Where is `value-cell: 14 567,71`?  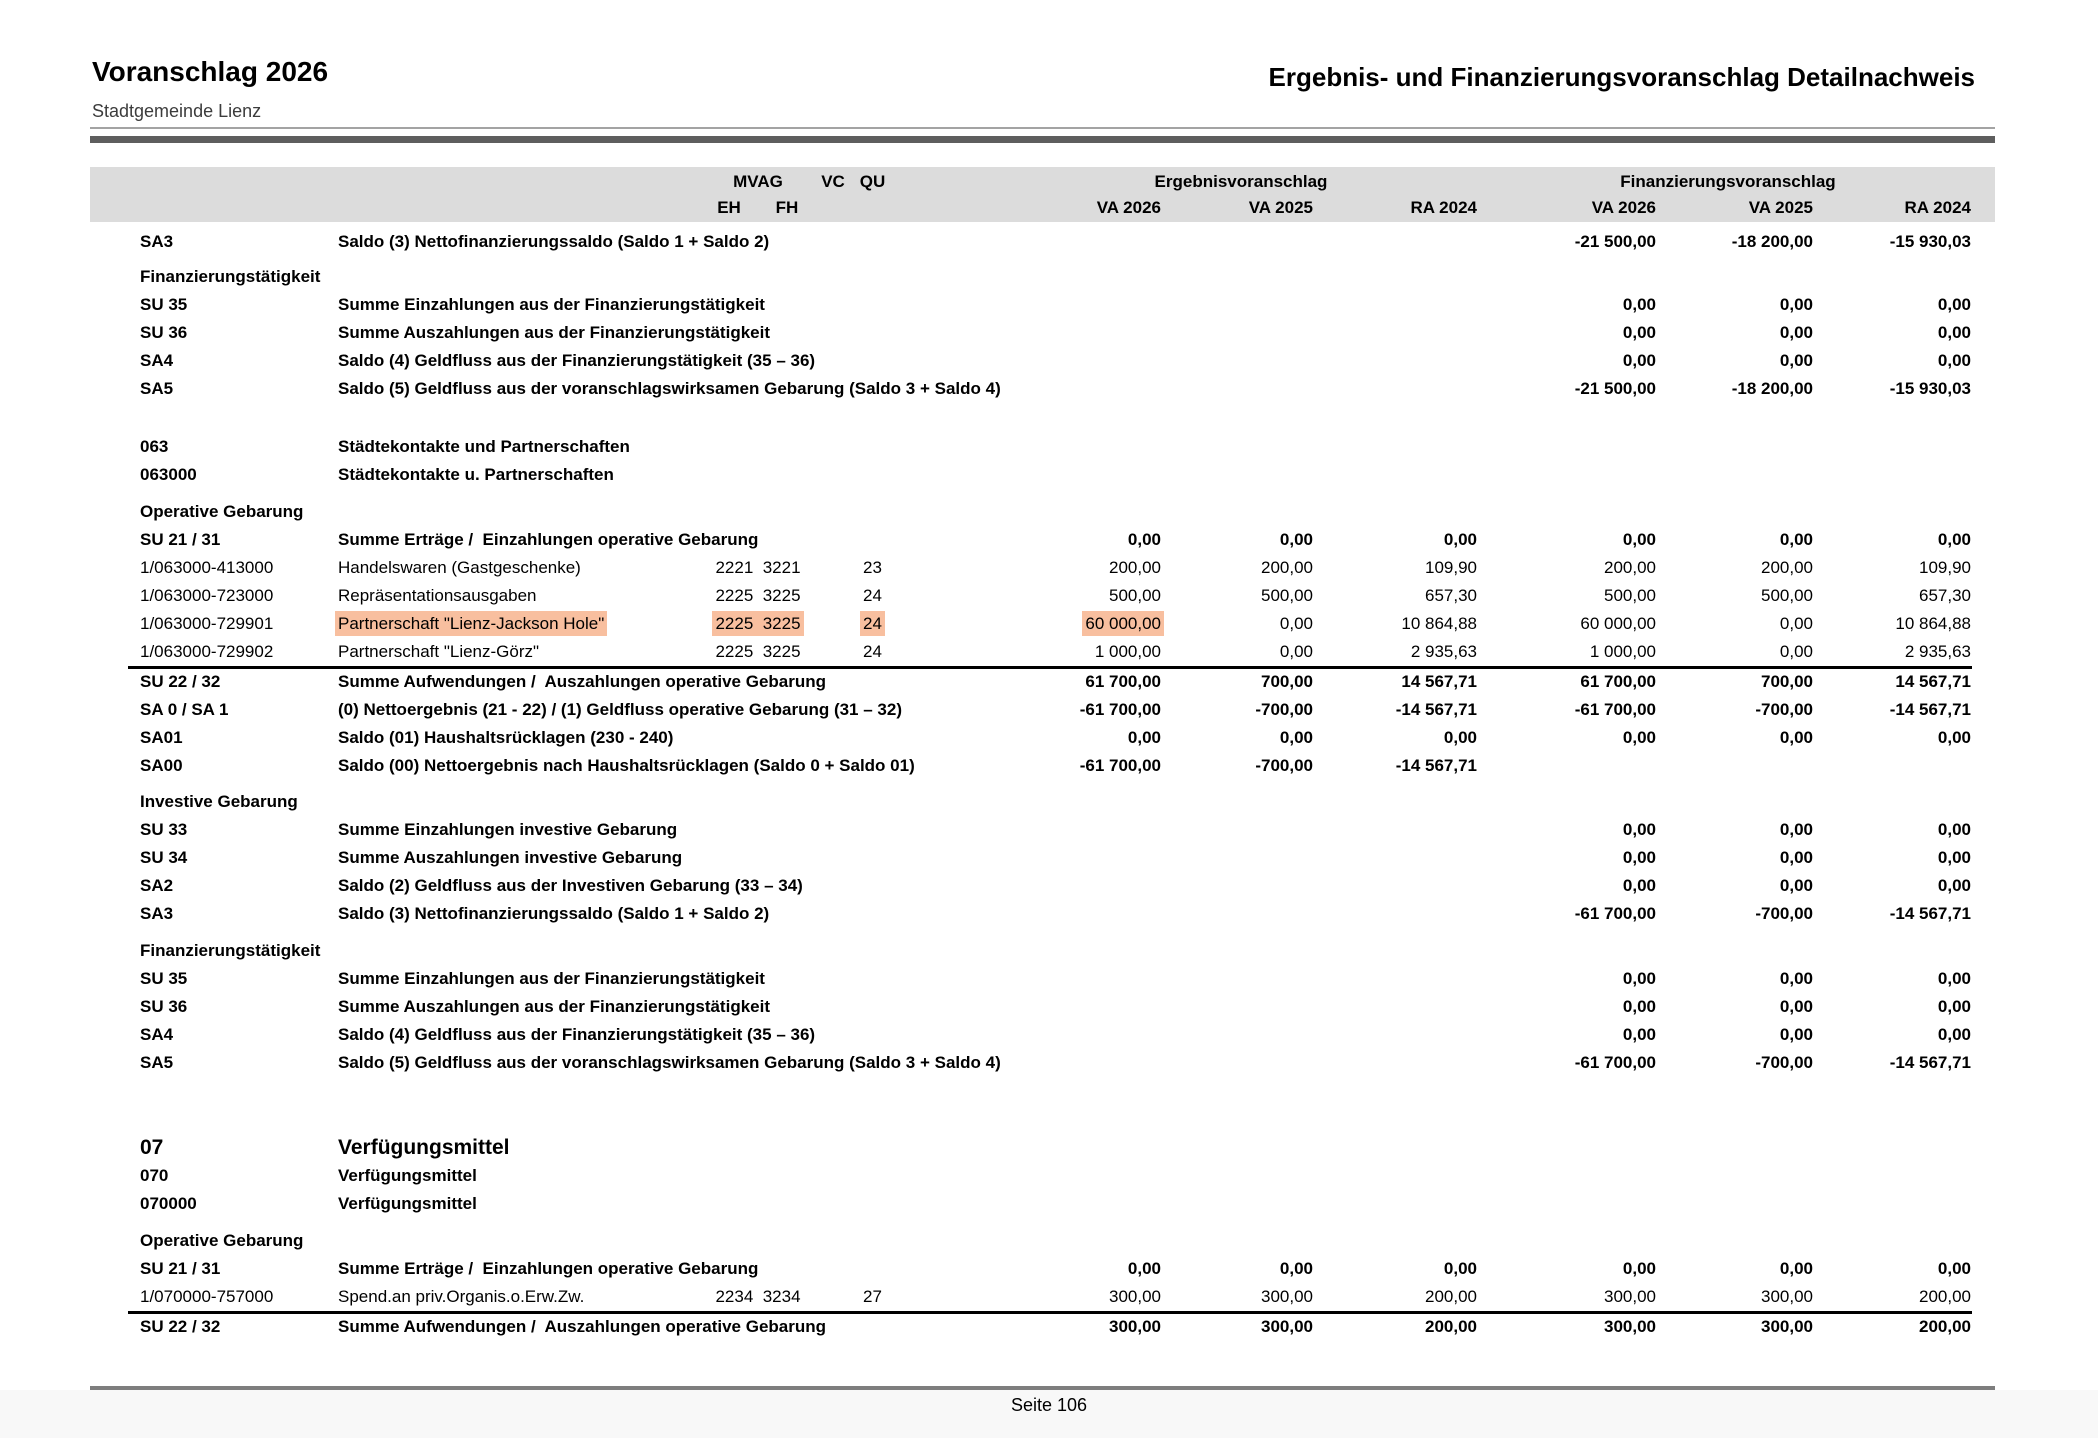 value-cell: 14 567,71 is located at coordinates (1399, 682).